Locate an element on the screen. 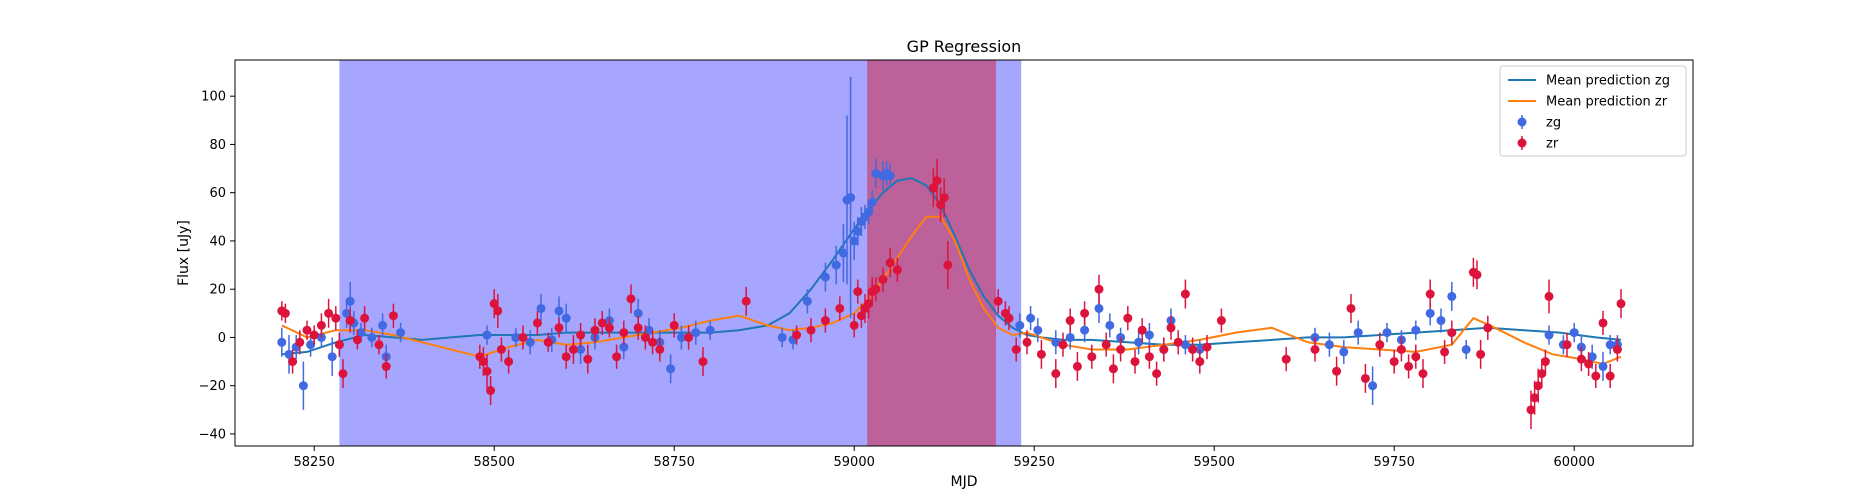 This screenshot has height=500, width=1875. legend-marker-swatch is located at coordinates (1522, 143).